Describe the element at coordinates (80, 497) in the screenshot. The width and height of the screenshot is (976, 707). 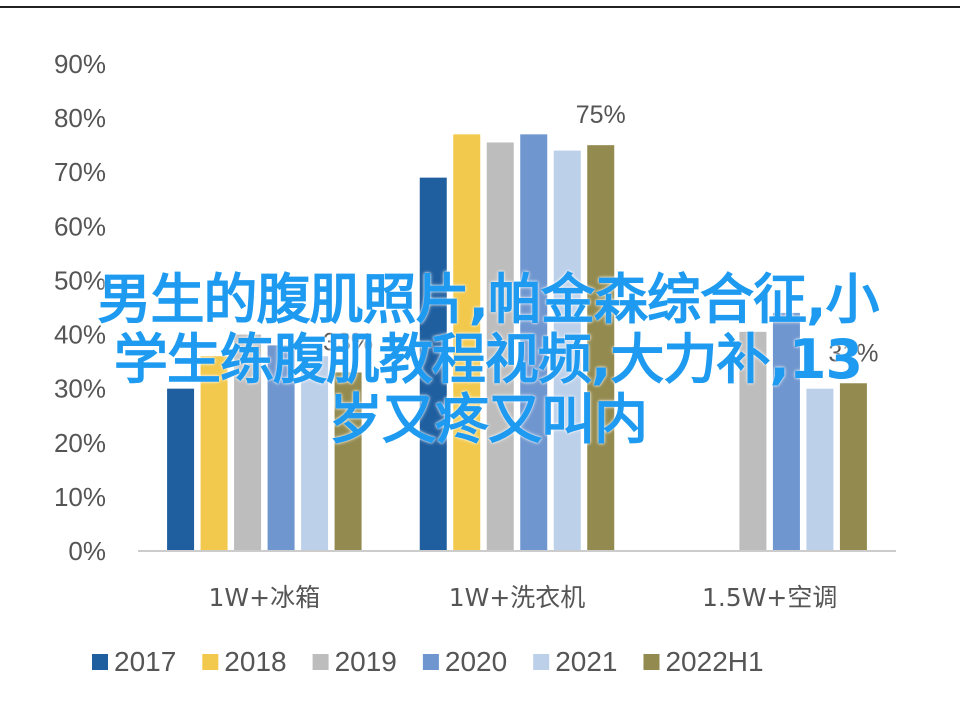
I see `y-tick-label: 10%` at that location.